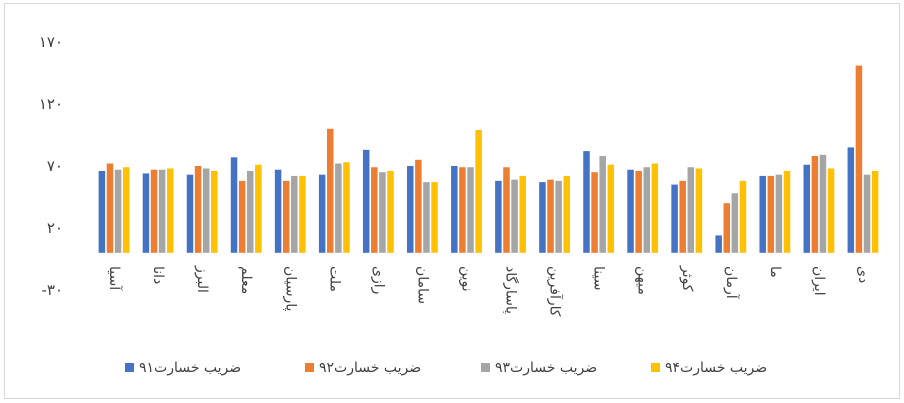 The image size is (904, 403). Describe the element at coordinates (599, 278) in the screenshot. I see `category-label: سینا` at that location.